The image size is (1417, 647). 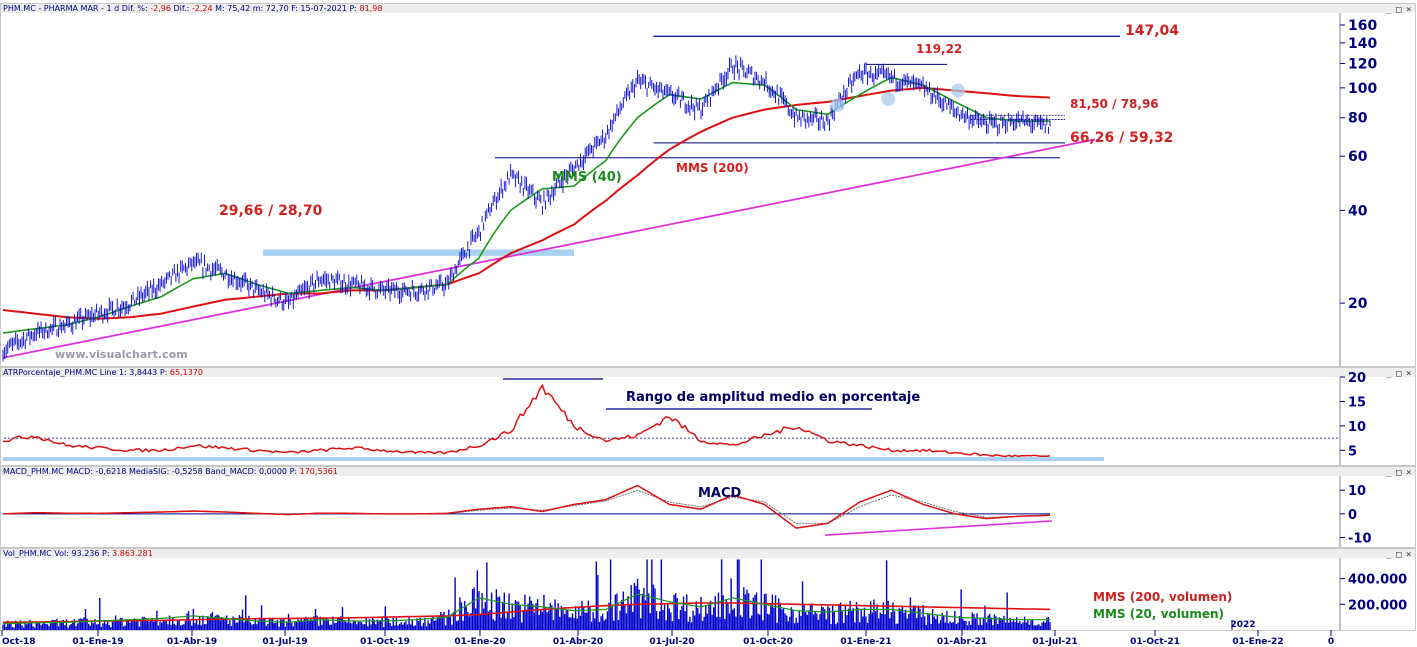 I want to click on vol-mms200-label: MMS (200, volumen), so click(x=1162, y=597).